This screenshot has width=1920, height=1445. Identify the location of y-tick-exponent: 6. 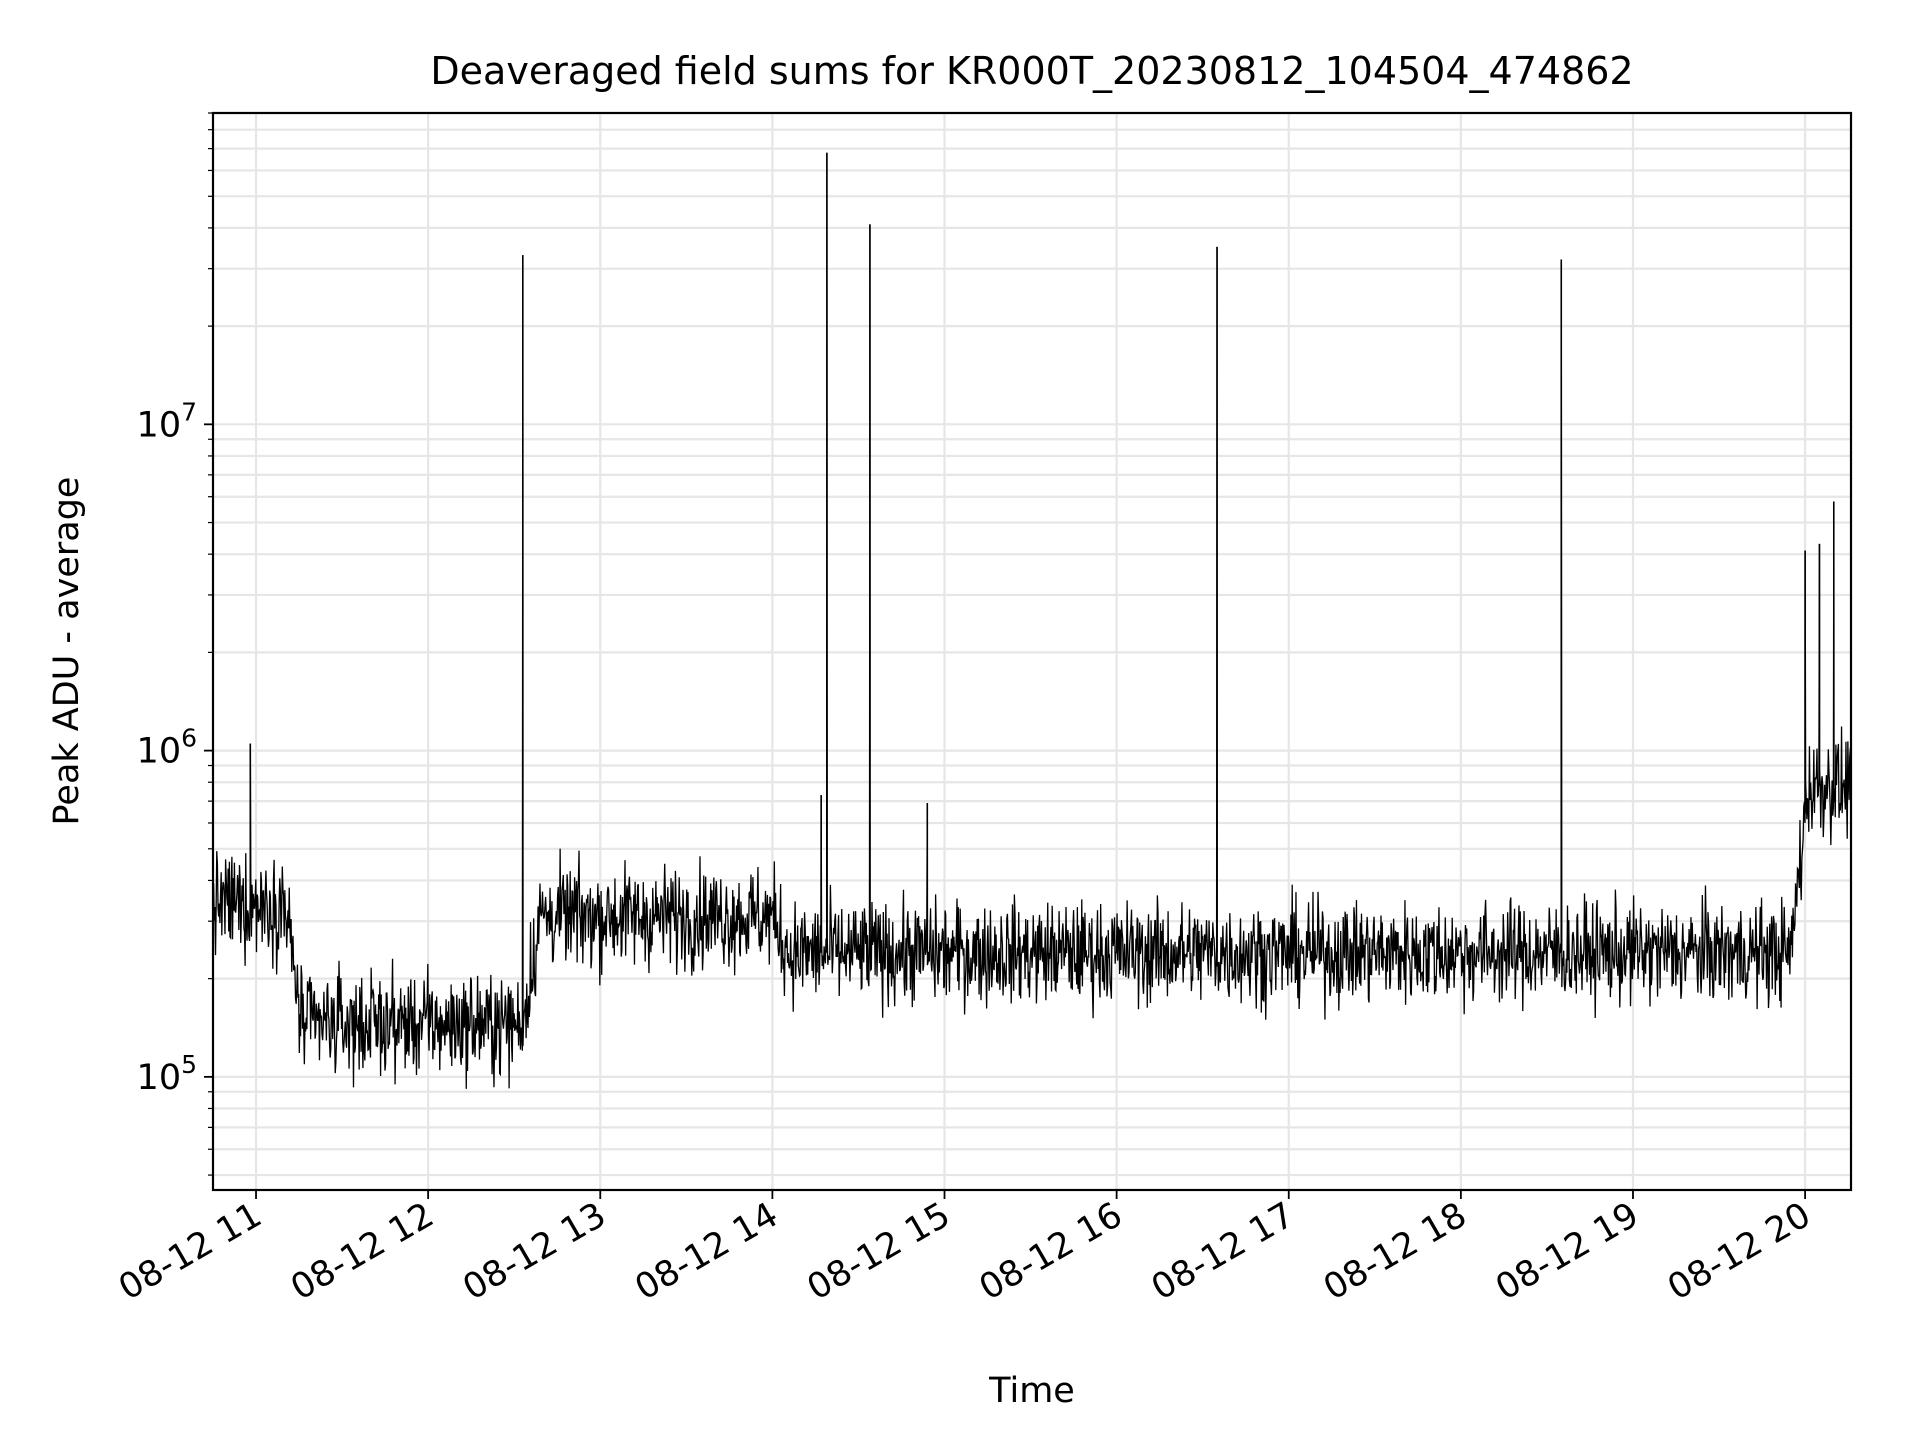
(189, 738).